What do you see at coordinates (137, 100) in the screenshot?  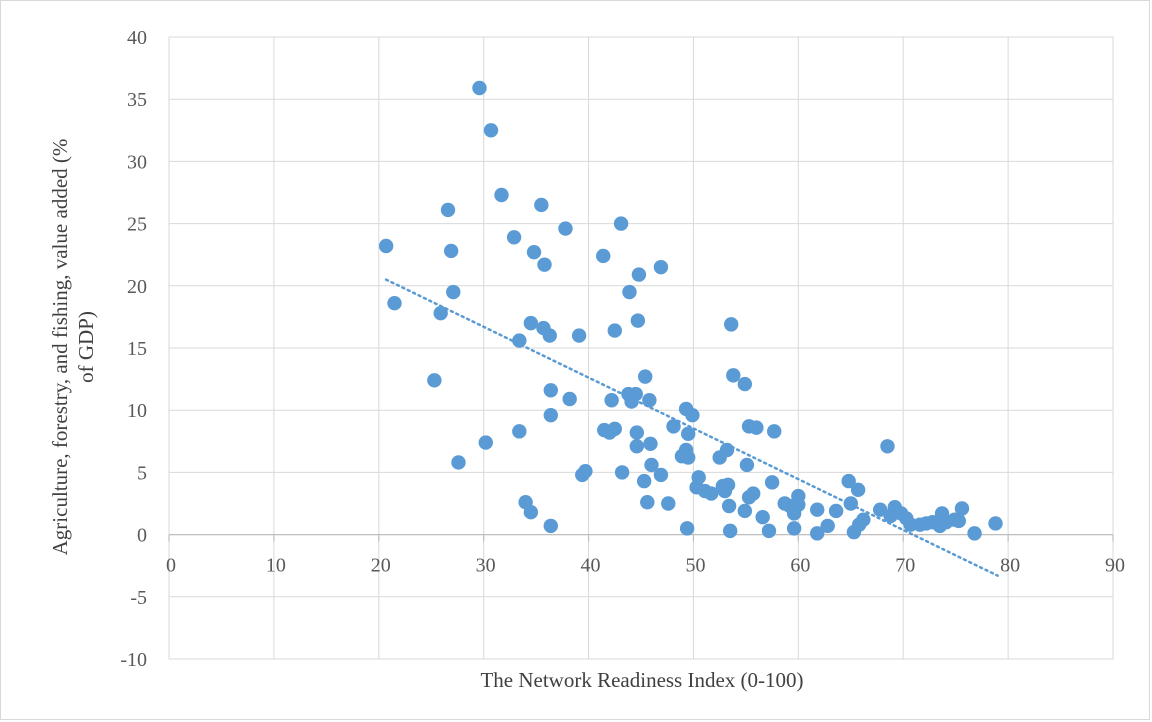 I see `y-tick-label: 35` at bounding box center [137, 100].